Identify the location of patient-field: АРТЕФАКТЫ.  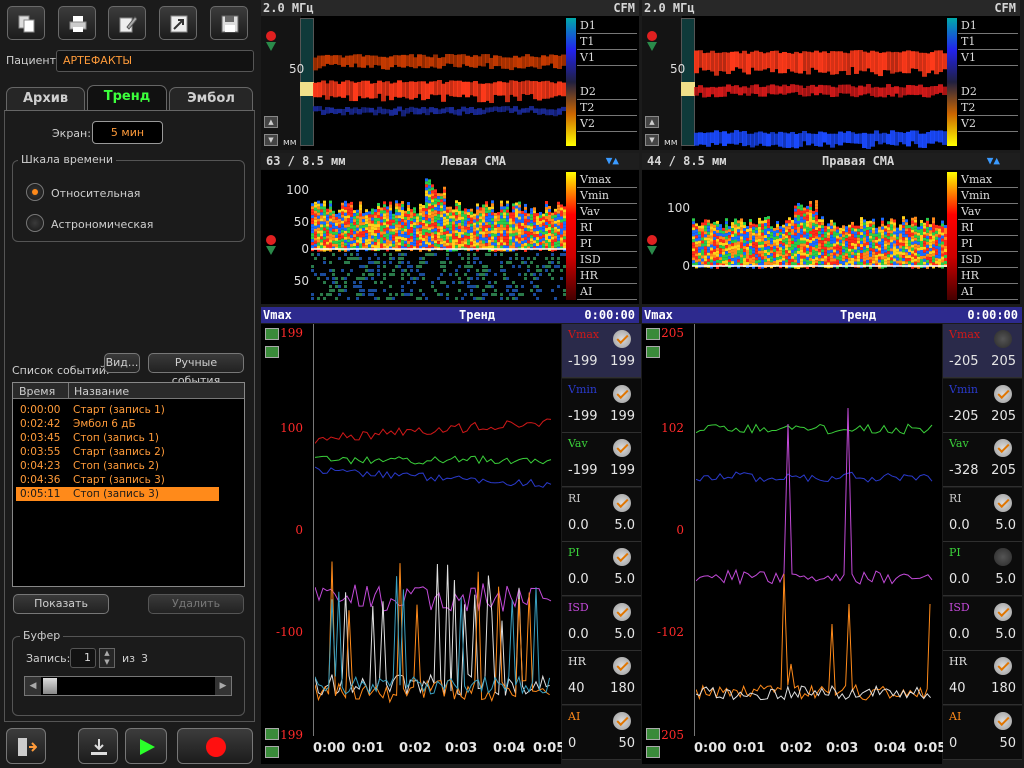
(155, 61).